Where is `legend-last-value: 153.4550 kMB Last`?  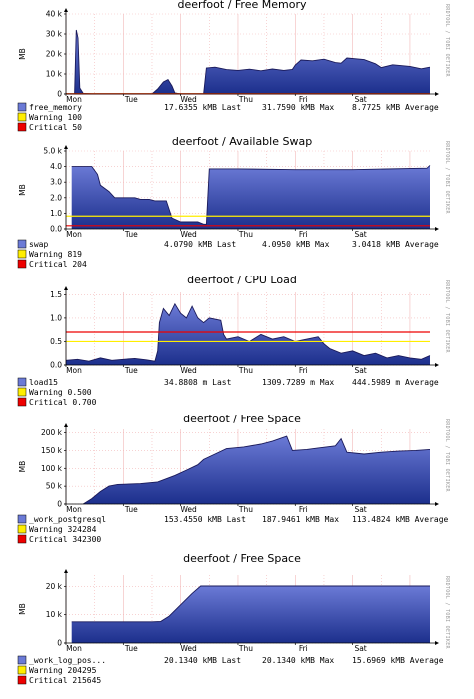 legend-last-value: 153.4550 kMB Last is located at coordinates (205, 519).